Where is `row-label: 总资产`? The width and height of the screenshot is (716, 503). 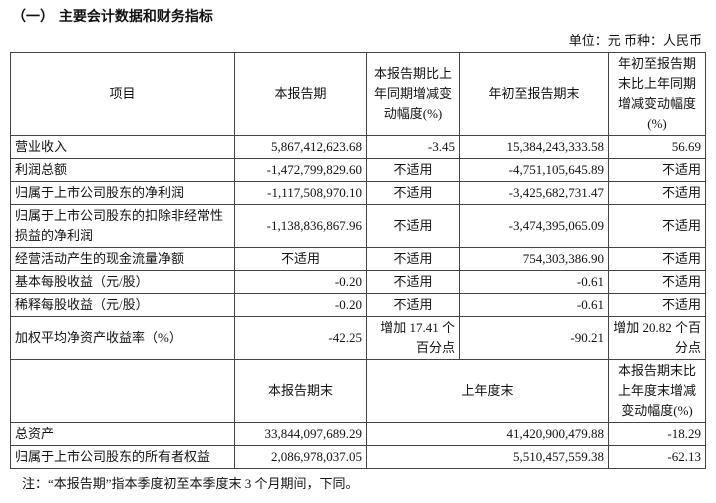 row-label: 总资产 is located at coordinates (122, 434).